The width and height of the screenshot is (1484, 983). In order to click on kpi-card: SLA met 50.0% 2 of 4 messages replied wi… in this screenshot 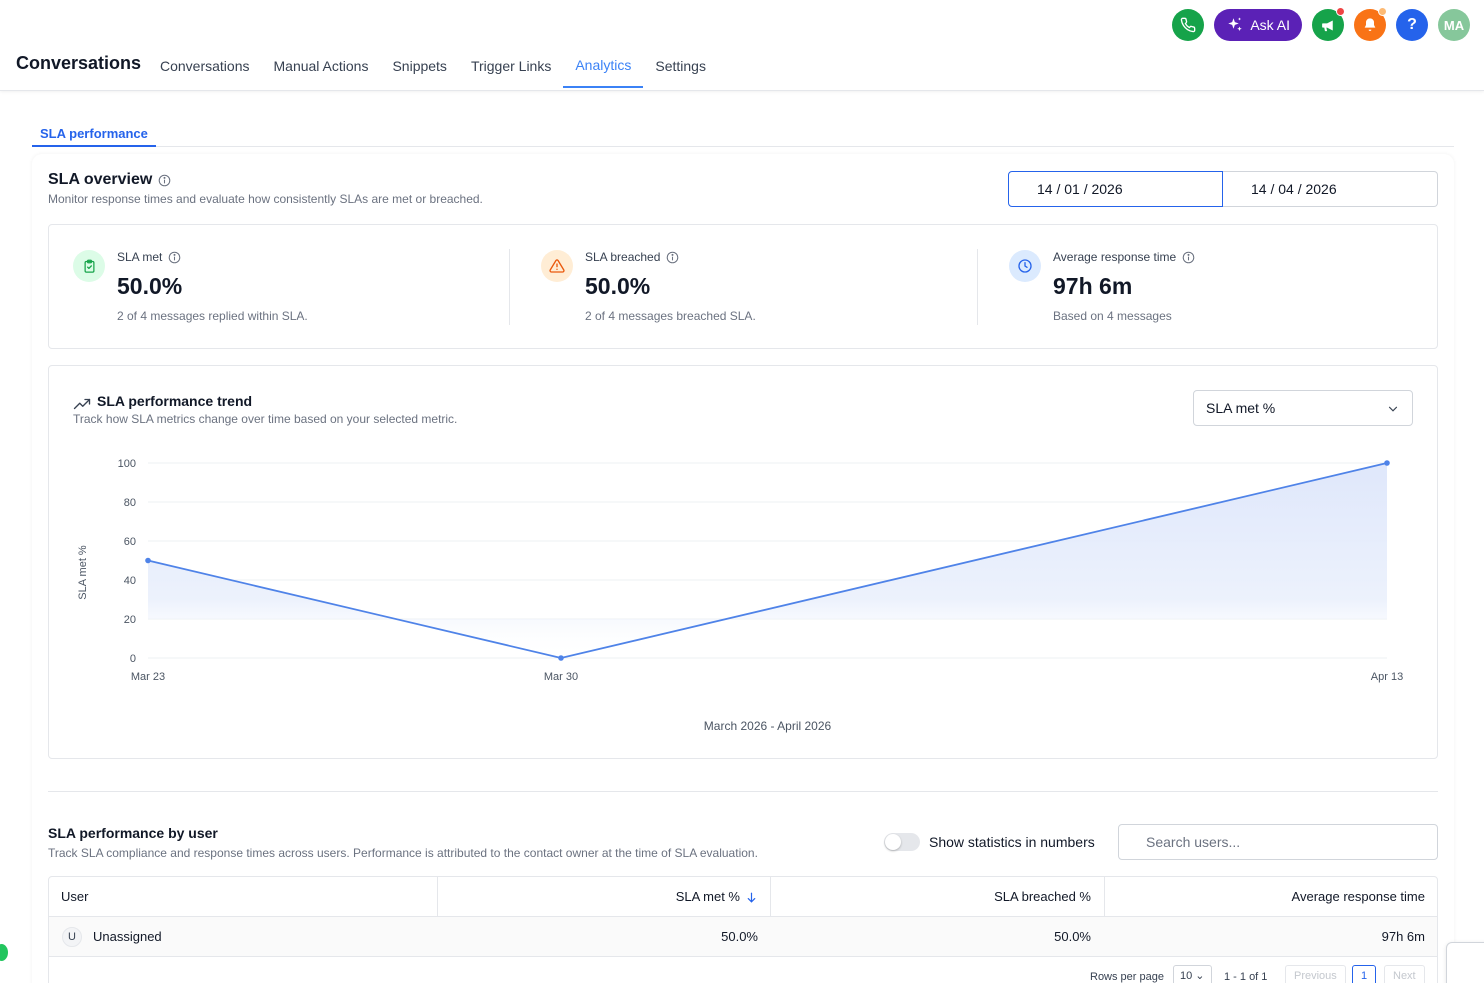, I will do `click(743, 286)`.